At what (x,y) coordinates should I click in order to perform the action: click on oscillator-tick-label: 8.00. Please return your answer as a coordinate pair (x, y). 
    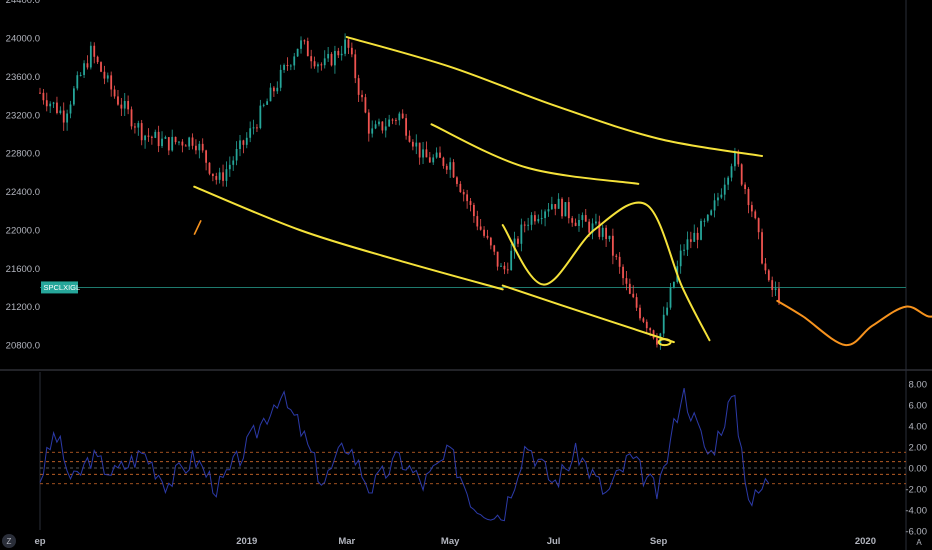
    Looking at the image, I should click on (918, 385).